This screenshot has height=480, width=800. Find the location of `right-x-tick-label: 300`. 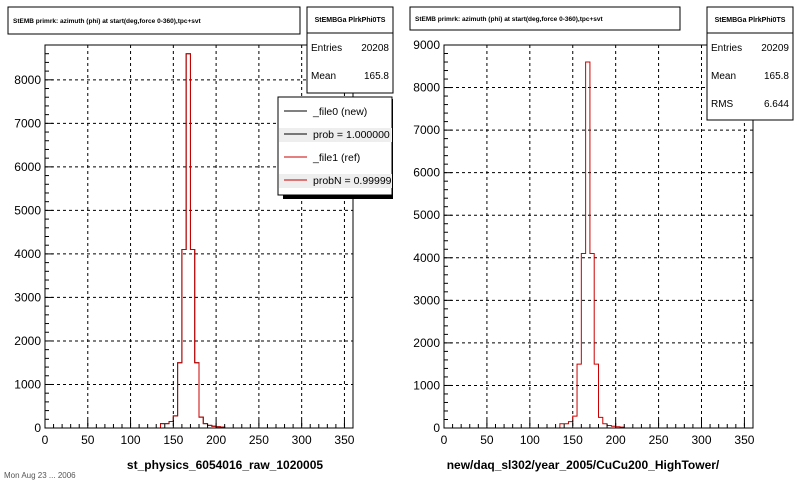

right-x-tick-label: 300 is located at coordinates (701, 440).